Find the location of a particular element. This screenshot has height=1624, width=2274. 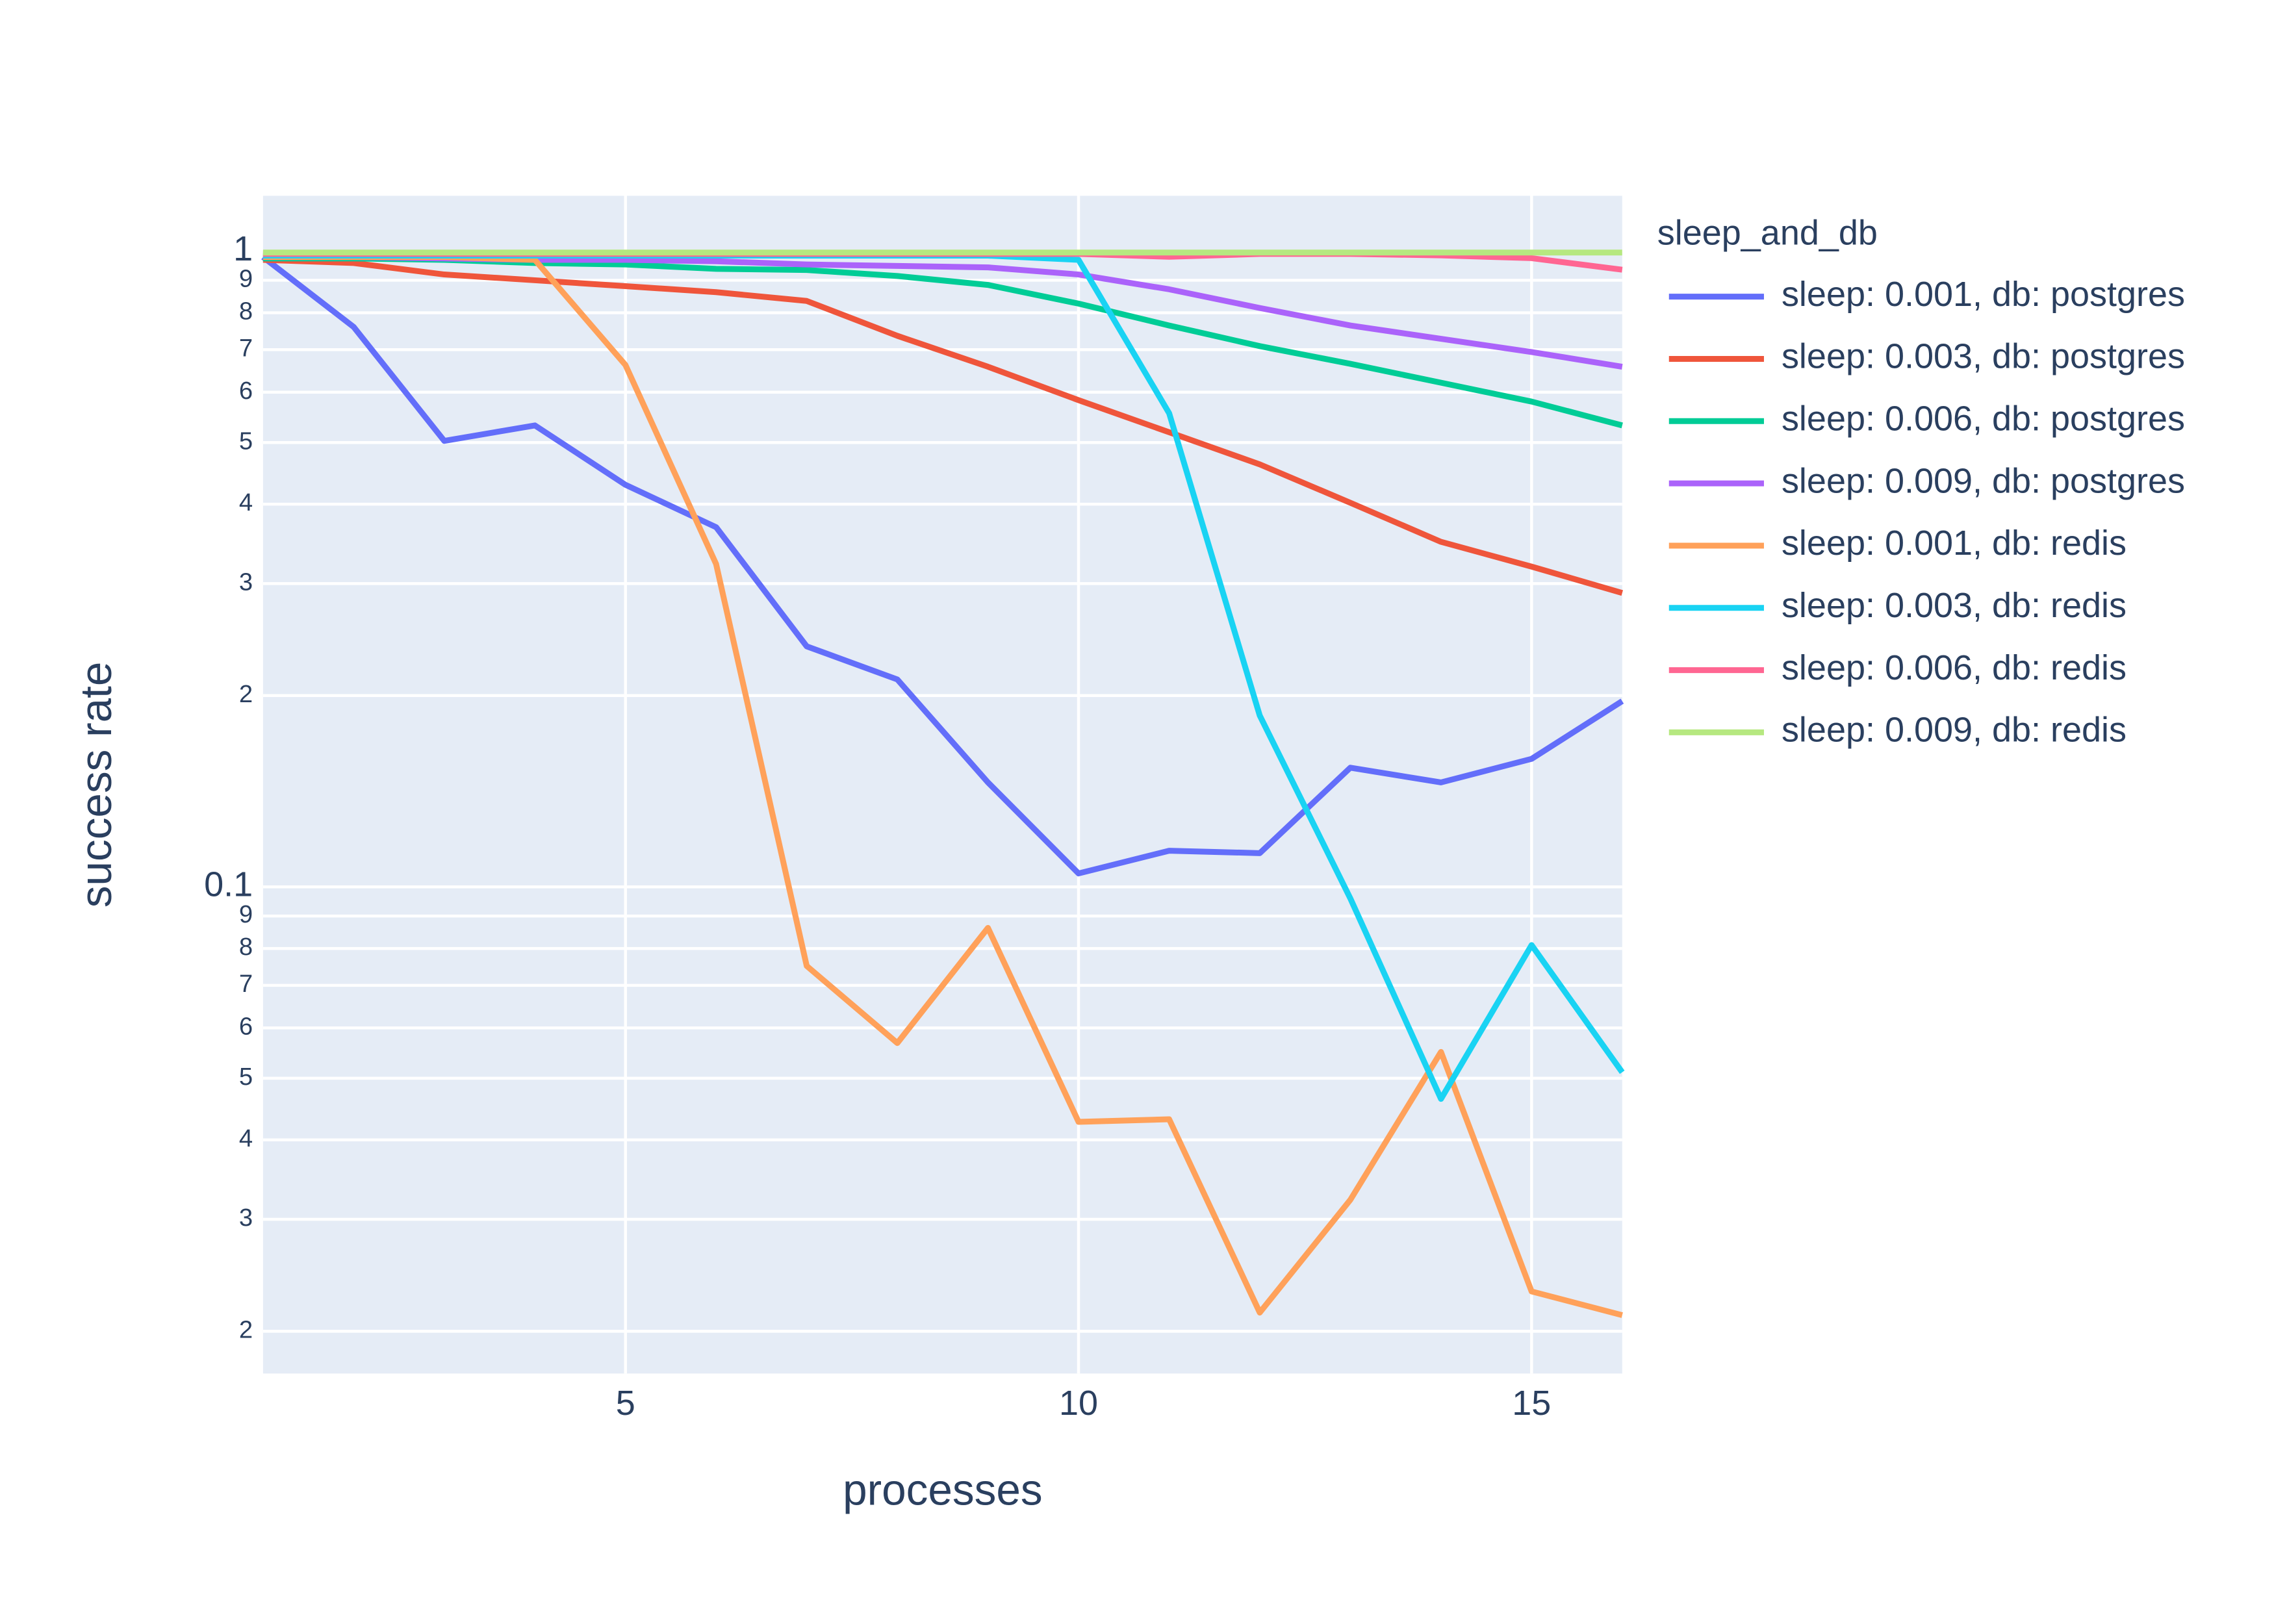

x-axis-title: processes is located at coordinates (943, 1490).